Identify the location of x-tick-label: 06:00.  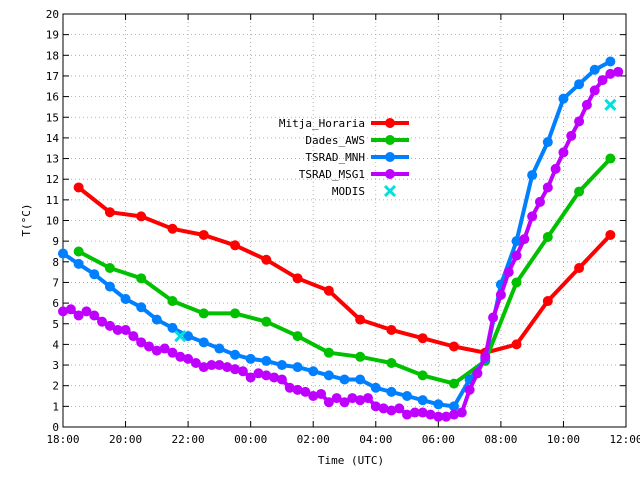
(438, 439).